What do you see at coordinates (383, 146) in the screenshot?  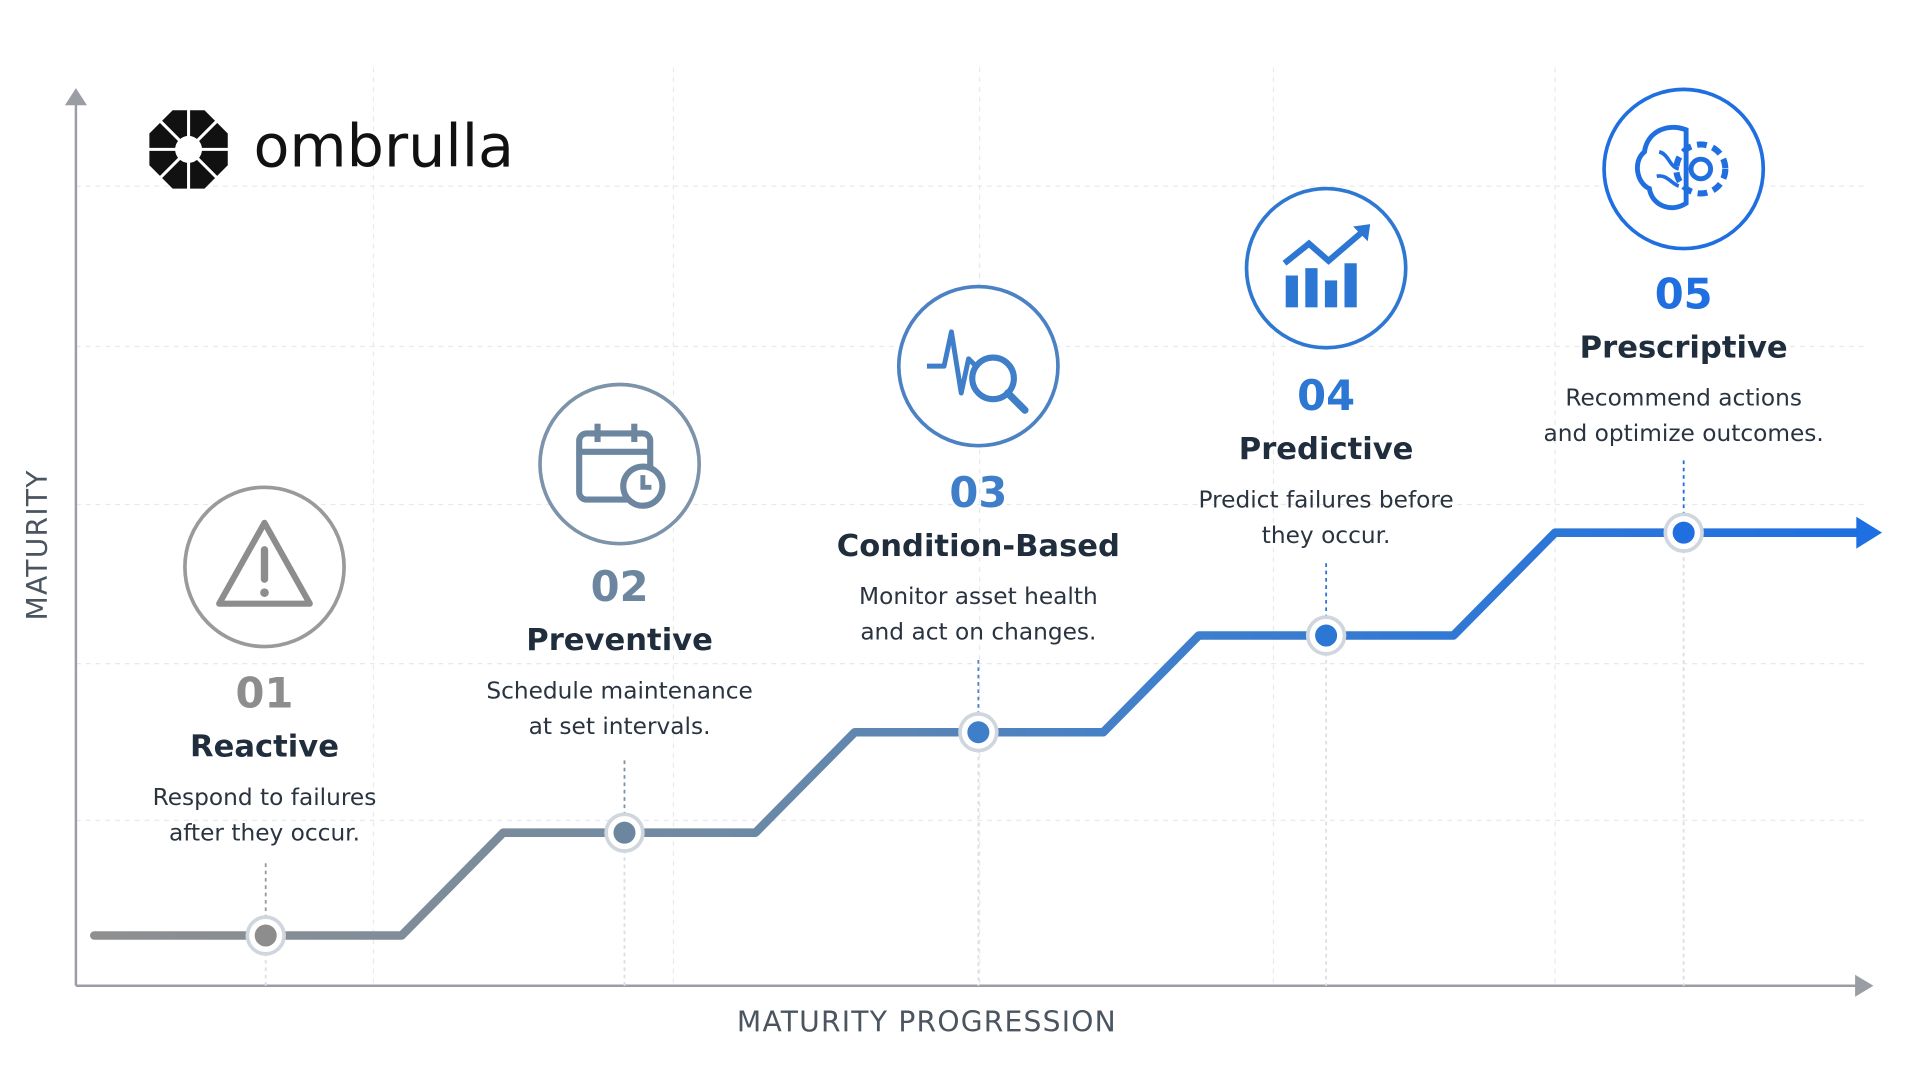 I see `logo-text: ombrulla` at bounding box center [383, 146].